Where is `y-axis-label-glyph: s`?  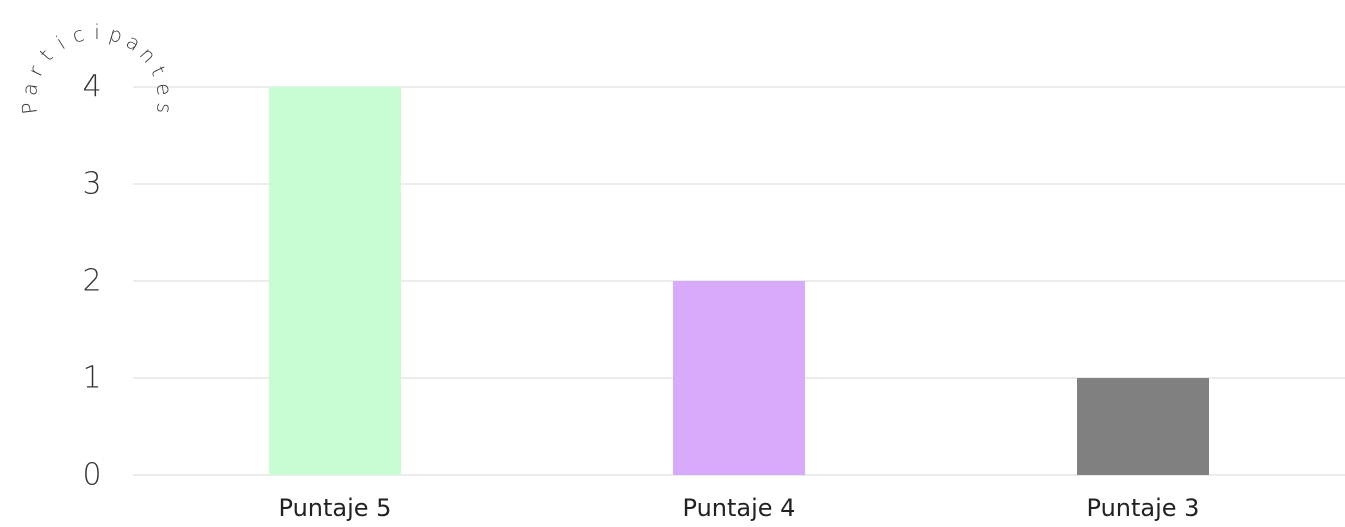 y-axis-label-glyph: s is located at coordinates (164, 108).